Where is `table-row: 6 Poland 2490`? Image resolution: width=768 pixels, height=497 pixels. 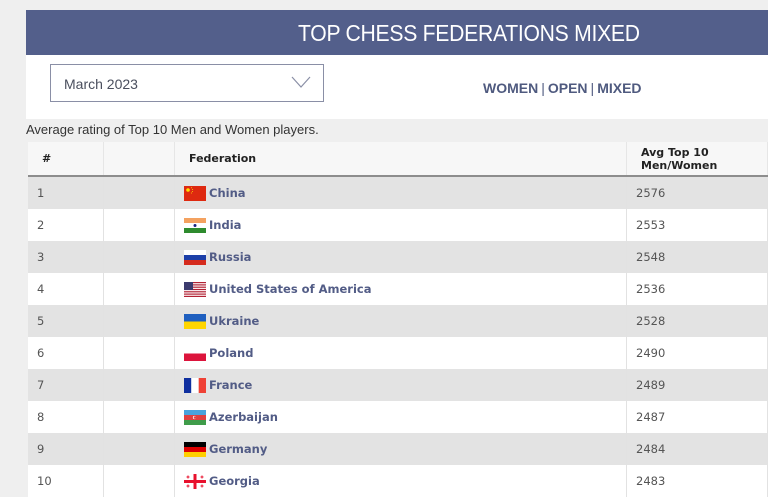
table-row: 6 Poland 2490 is located at coordinates (398, 353).